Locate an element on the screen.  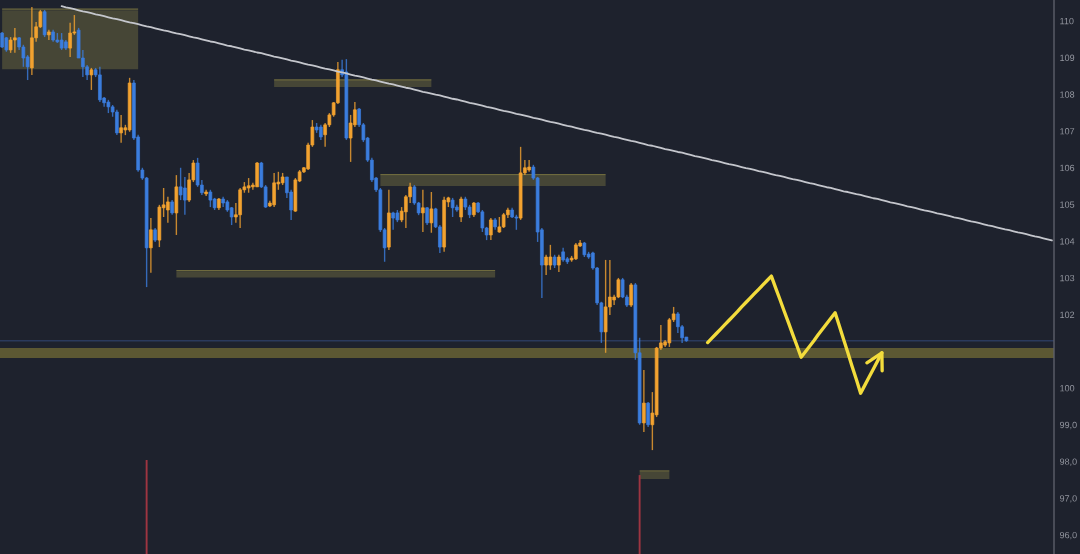
y-tick-label: 105 is located at coordinates (1067, 204).